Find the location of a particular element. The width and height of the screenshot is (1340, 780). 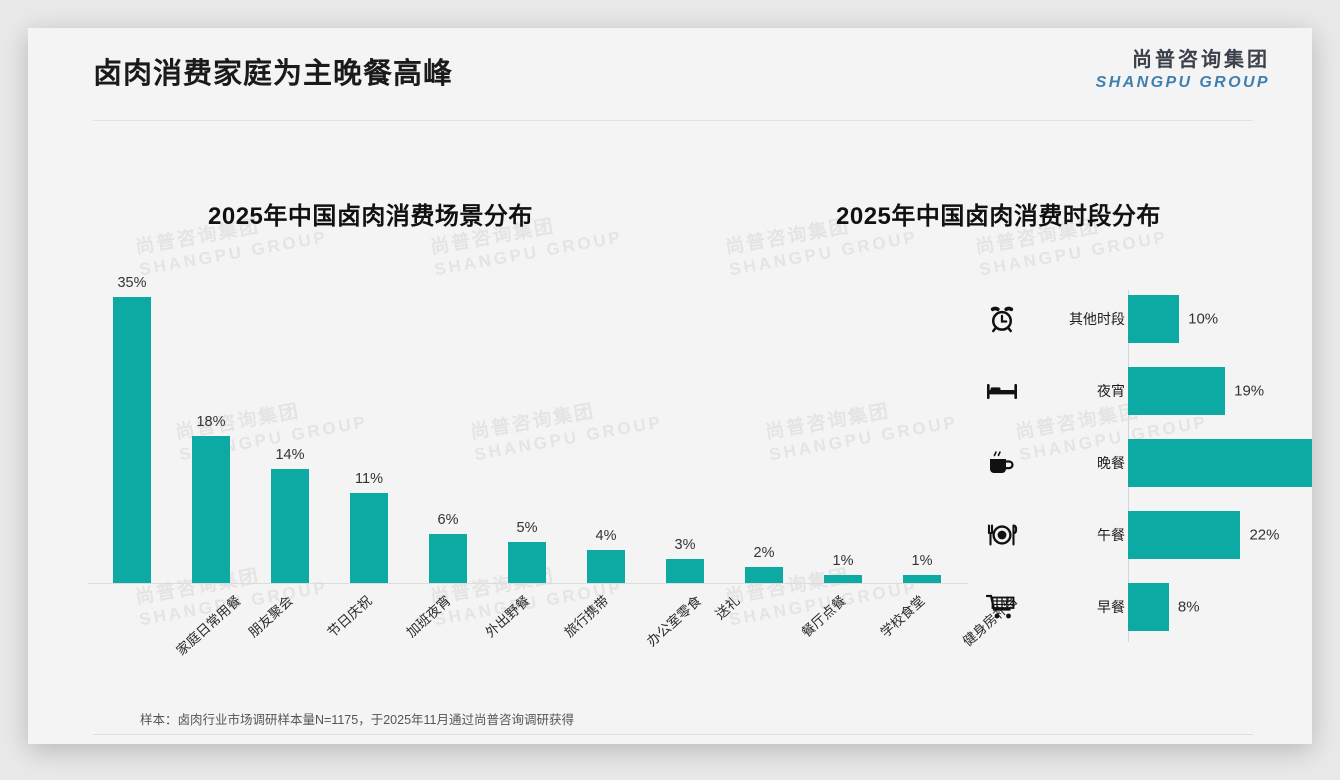

page-title: 卤肉消费家庭为主晚餐高峰 is located at coordinates (273, 74).